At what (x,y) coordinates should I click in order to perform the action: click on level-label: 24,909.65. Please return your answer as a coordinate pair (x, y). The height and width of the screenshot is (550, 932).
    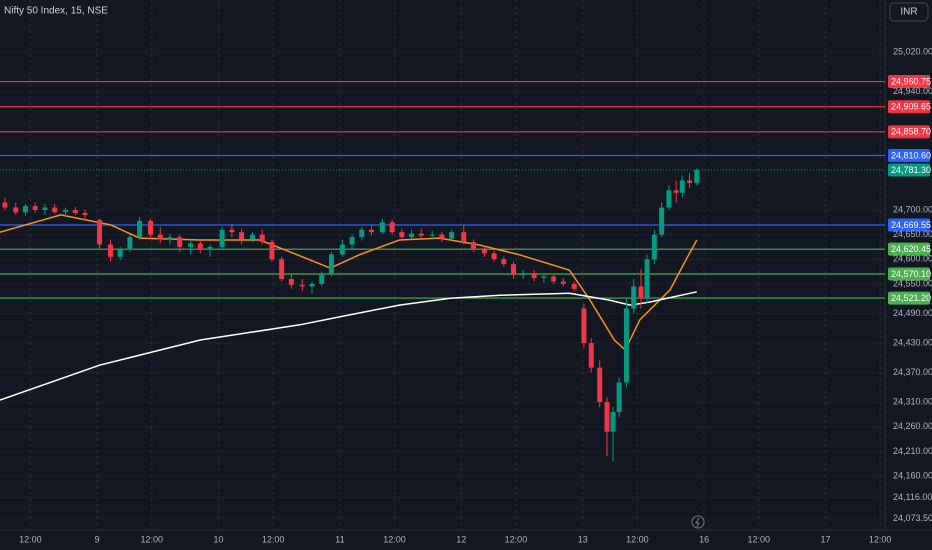
    Looking at the image, I should click on (911, 107).